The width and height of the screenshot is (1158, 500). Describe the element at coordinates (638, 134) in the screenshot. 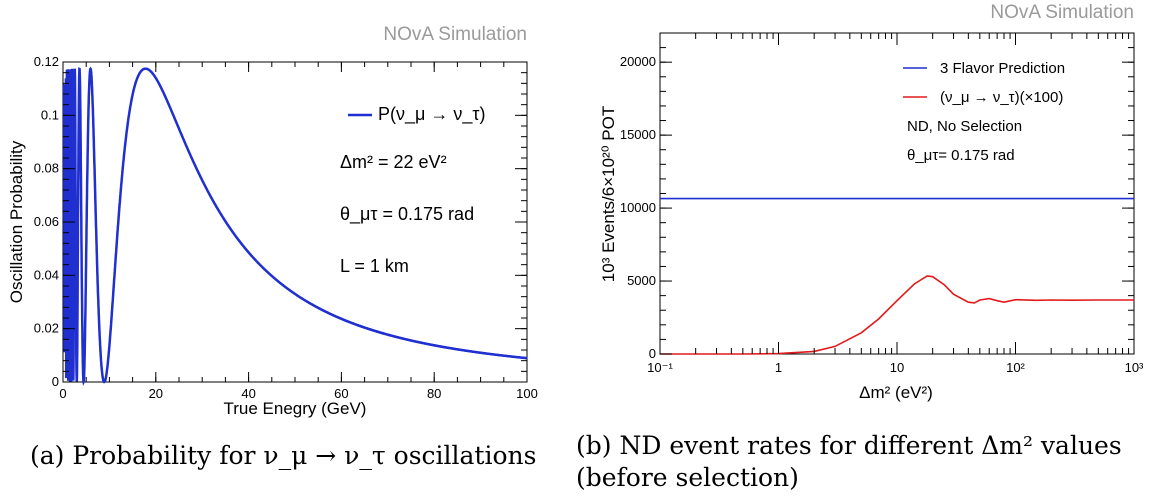

I see `y-tick-label-b: 15000` at that location.